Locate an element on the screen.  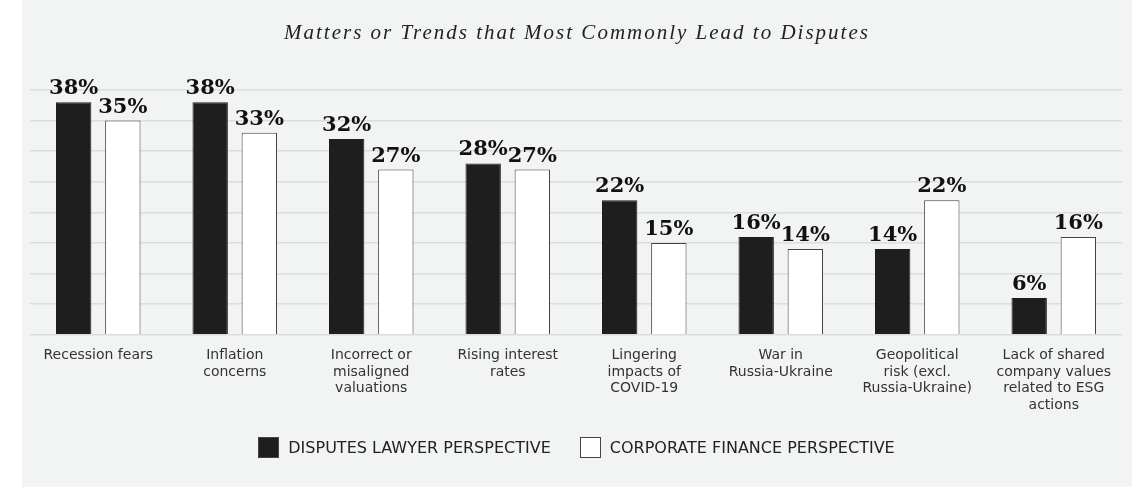
data-label: 15% is located at coordinates (669, 227).